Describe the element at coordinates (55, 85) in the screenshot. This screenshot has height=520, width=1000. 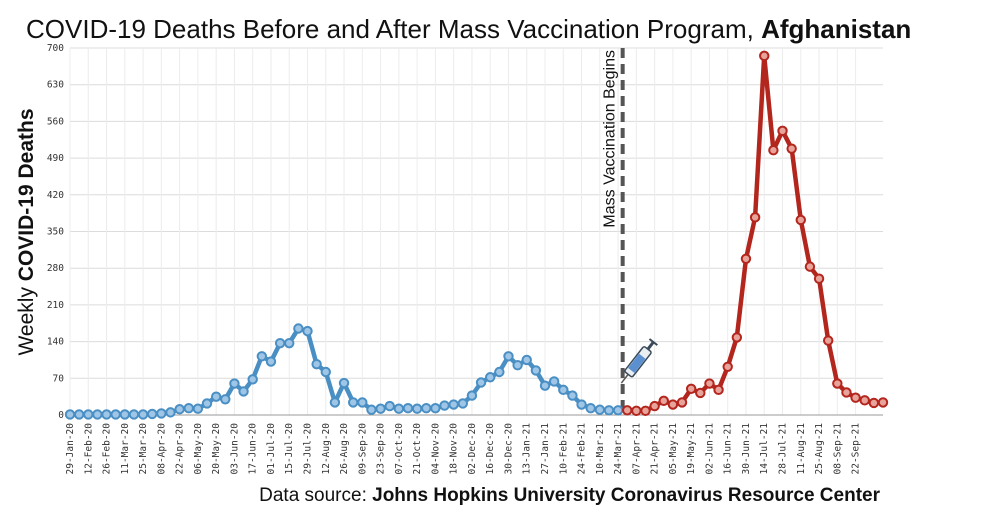
I see `y-tick-label: 630` at that location.